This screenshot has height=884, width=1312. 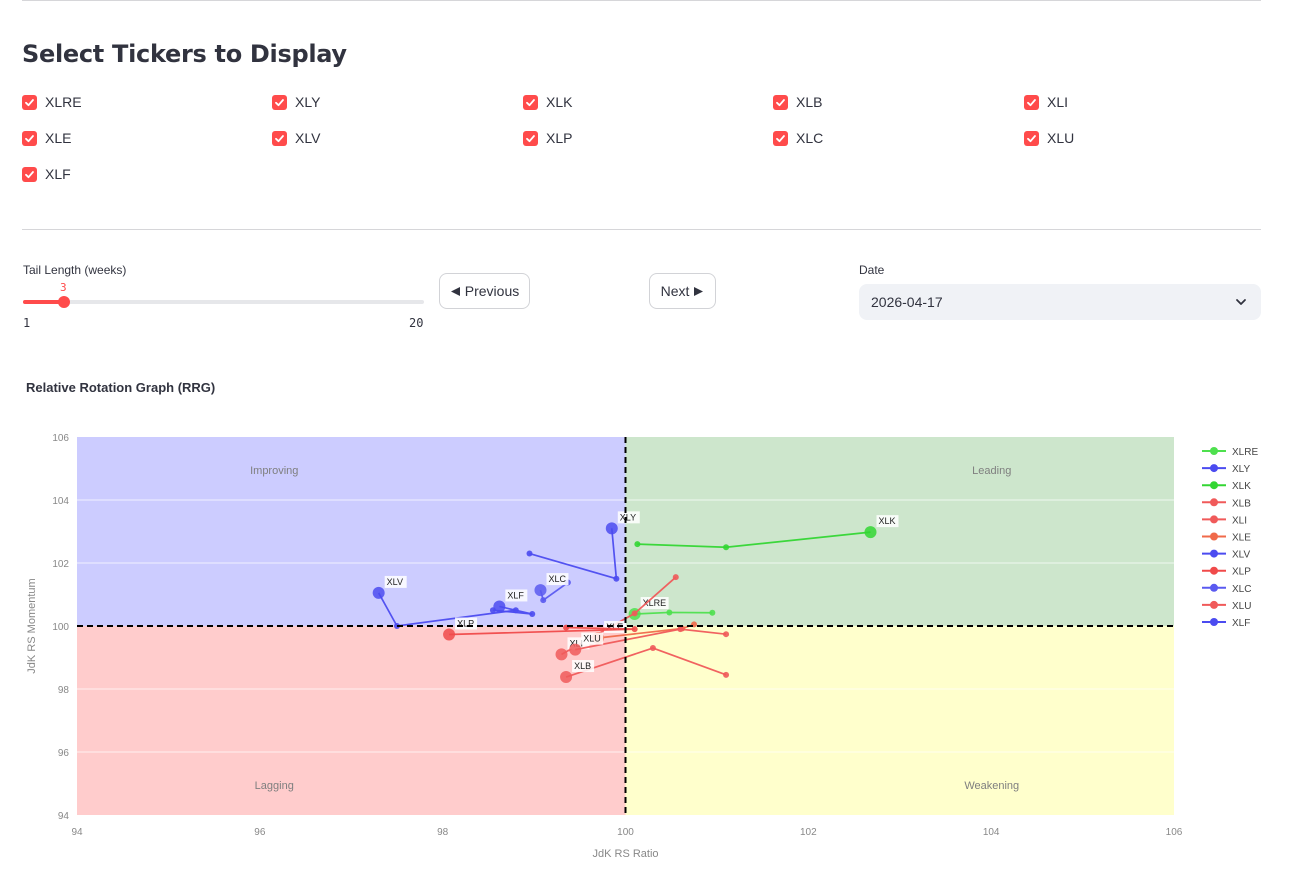 I want to click on chart-legend: XLRE XLY XLK XLB XLI XLE XLV XLP XLC XLU XLF, so click(x=1230, y=538).